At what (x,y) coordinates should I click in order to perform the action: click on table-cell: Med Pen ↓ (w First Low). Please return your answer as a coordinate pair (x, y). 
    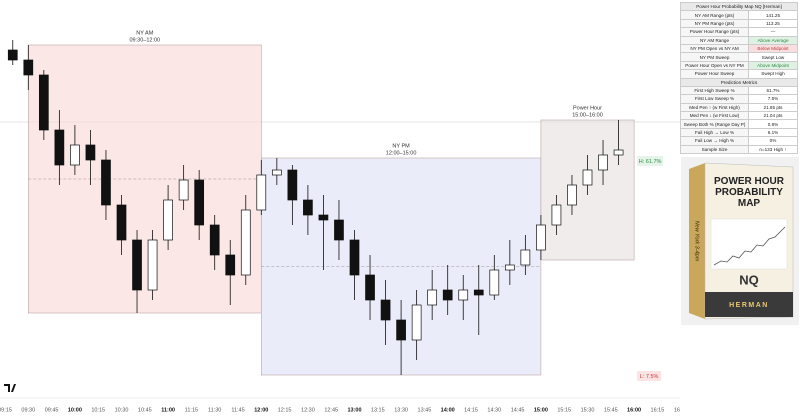
    Looking at the image, I should click on (714, 116).